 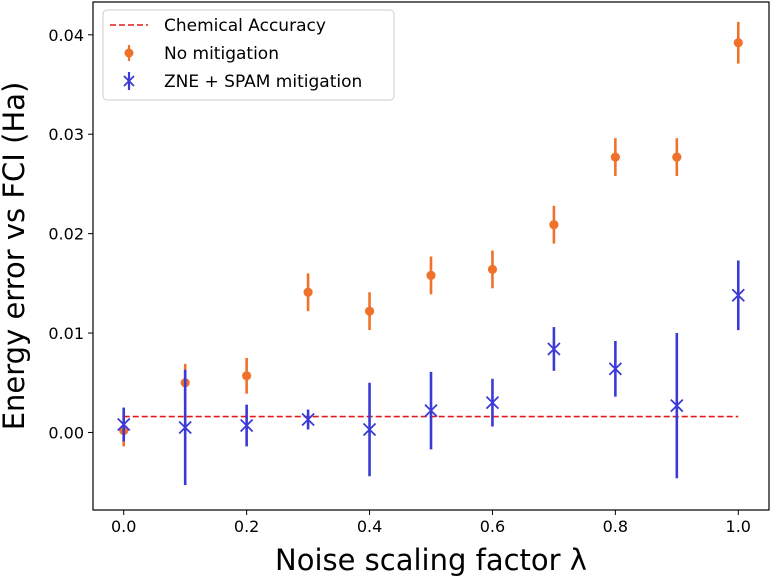 What do you see at coordinates (66, 432) in the screenshot?
I see `y-tick-label: 0.00` at bounding box center [66, 432].